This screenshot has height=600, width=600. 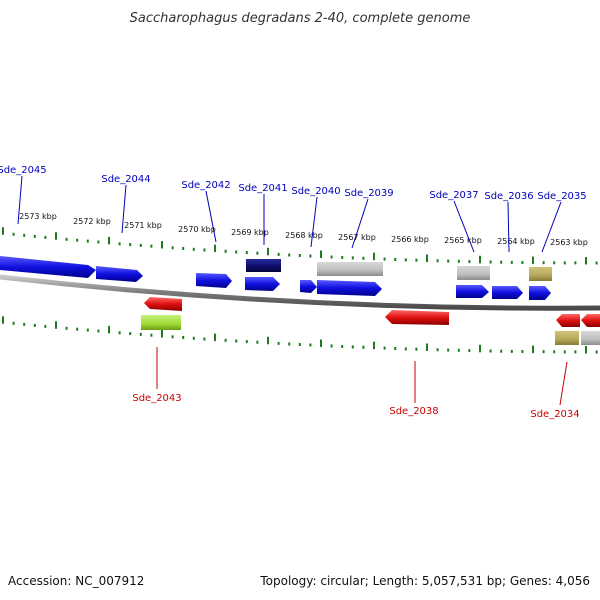 What do you see at coordinates (370, 321) in the screenshot?
I see `reverse-genes` at bounding box center [370, 321].